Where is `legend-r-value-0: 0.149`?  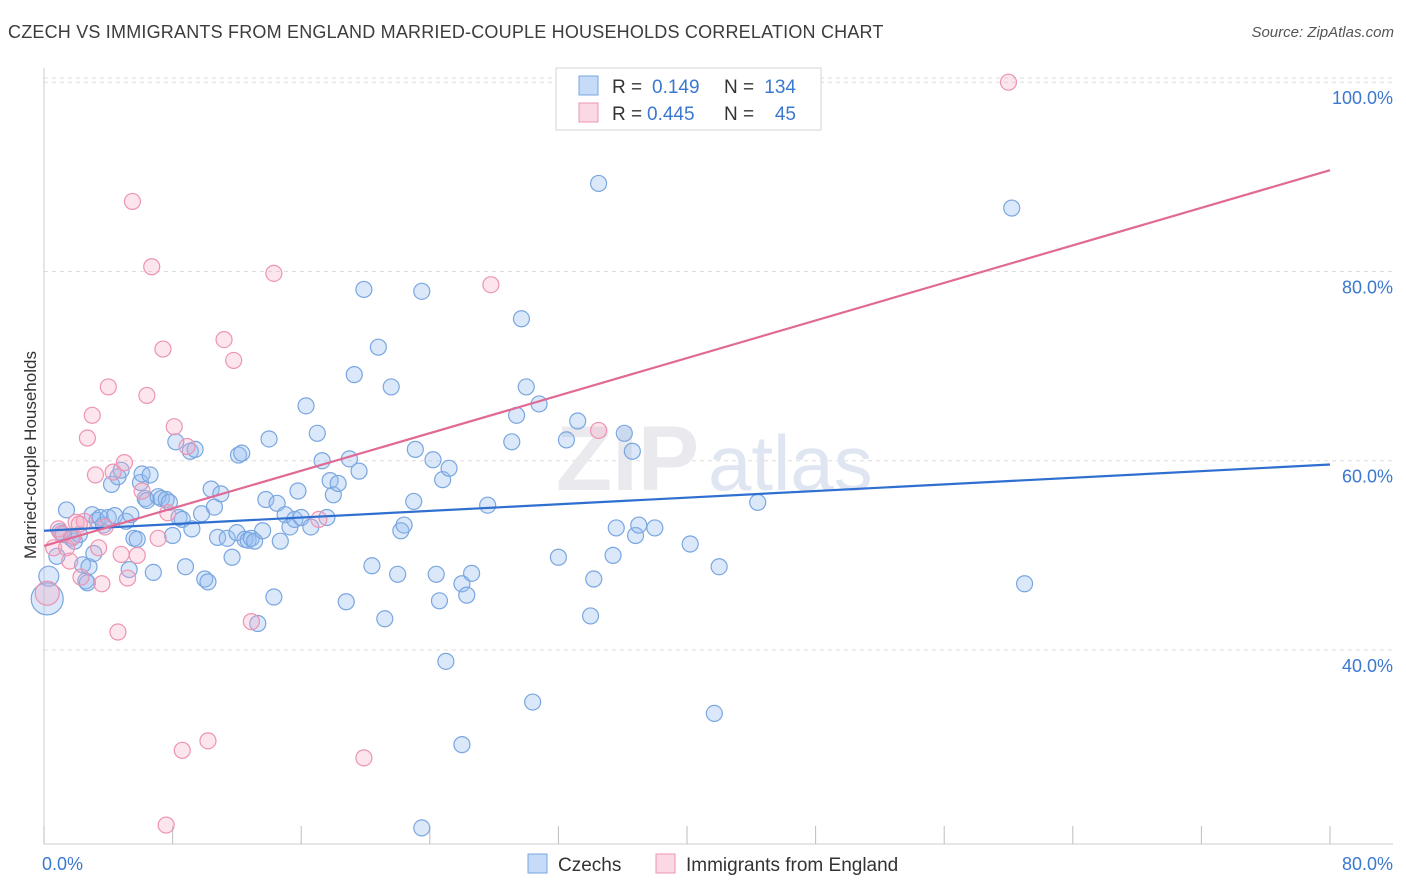 legend-r-value-0: 0.149 is located at coordinates (676, 87).